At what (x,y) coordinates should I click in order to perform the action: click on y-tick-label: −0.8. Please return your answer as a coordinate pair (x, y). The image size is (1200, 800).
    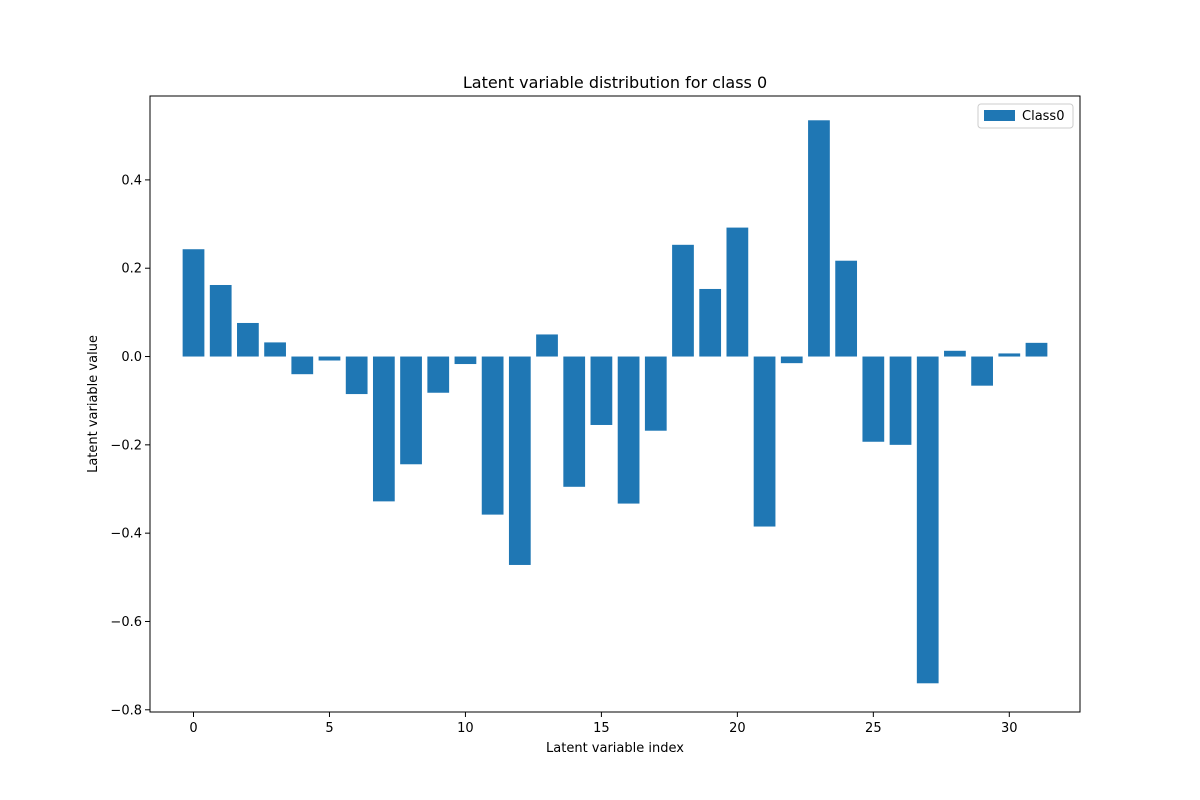
    Looking at the image, I should click on (126, 710).